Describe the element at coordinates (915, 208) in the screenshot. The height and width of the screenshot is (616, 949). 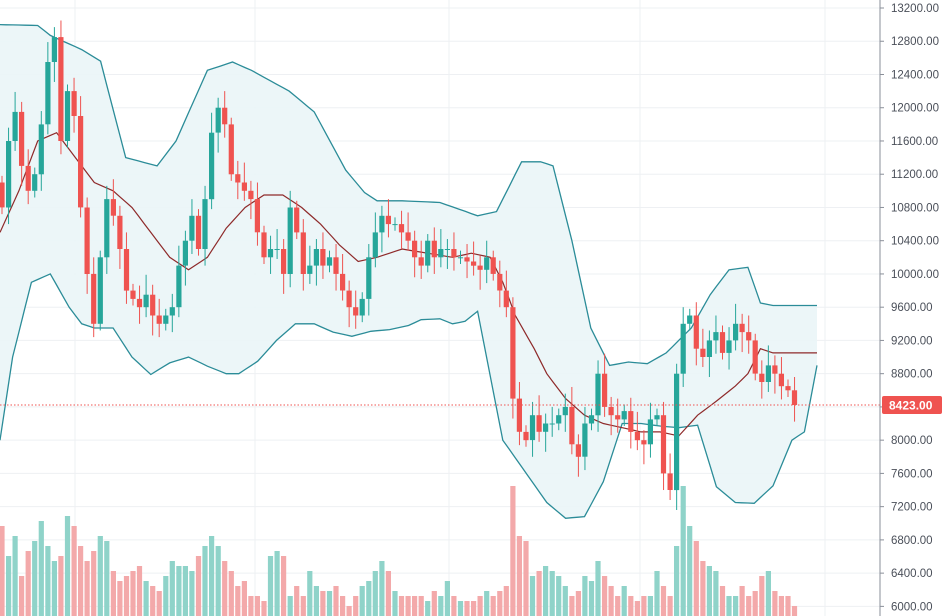
I see `tick-label: 10800.00` at that location.